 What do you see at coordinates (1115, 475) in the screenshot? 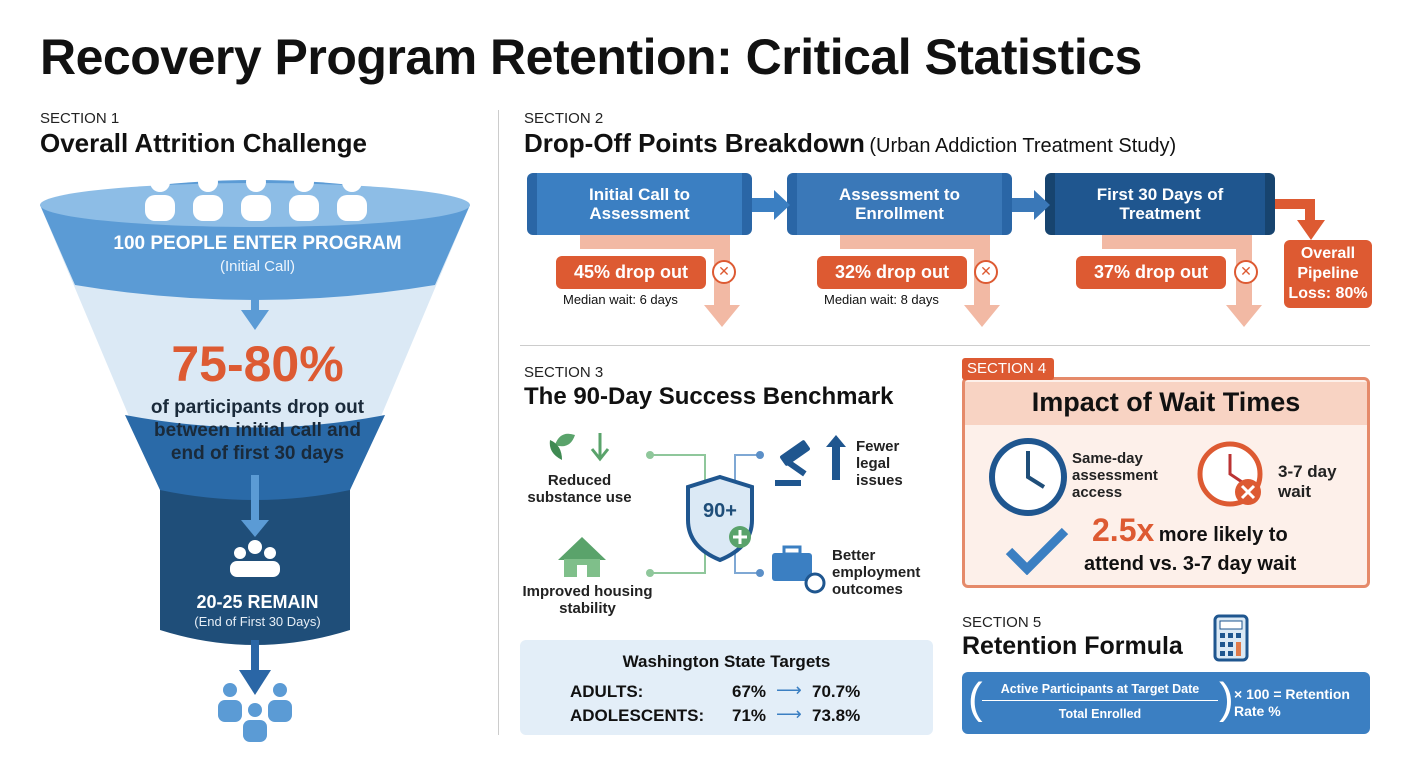
I see `same-day-label: Same-day assessment access` at bounding box center [1115, 475].